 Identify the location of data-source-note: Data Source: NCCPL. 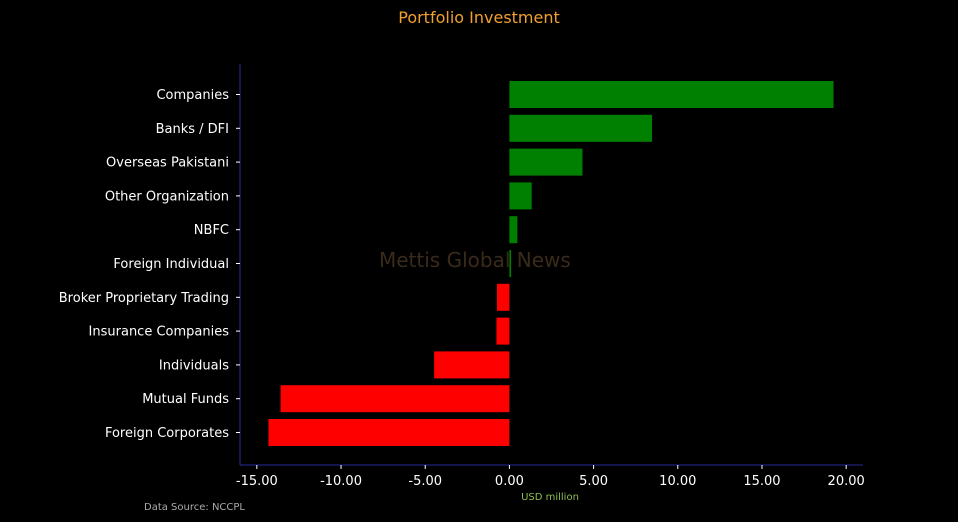
(194, 507).